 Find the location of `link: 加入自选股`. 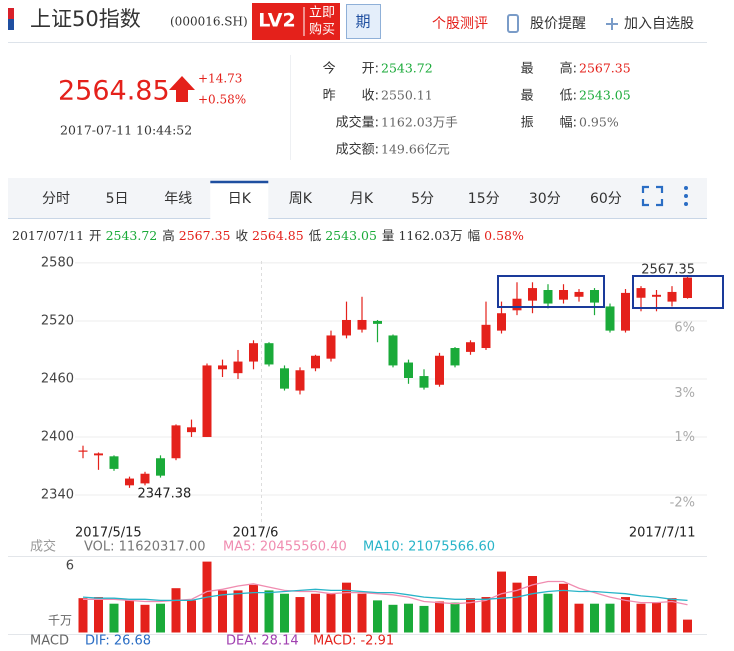

link: 加入自选股 is located at coordinates (659, 24).